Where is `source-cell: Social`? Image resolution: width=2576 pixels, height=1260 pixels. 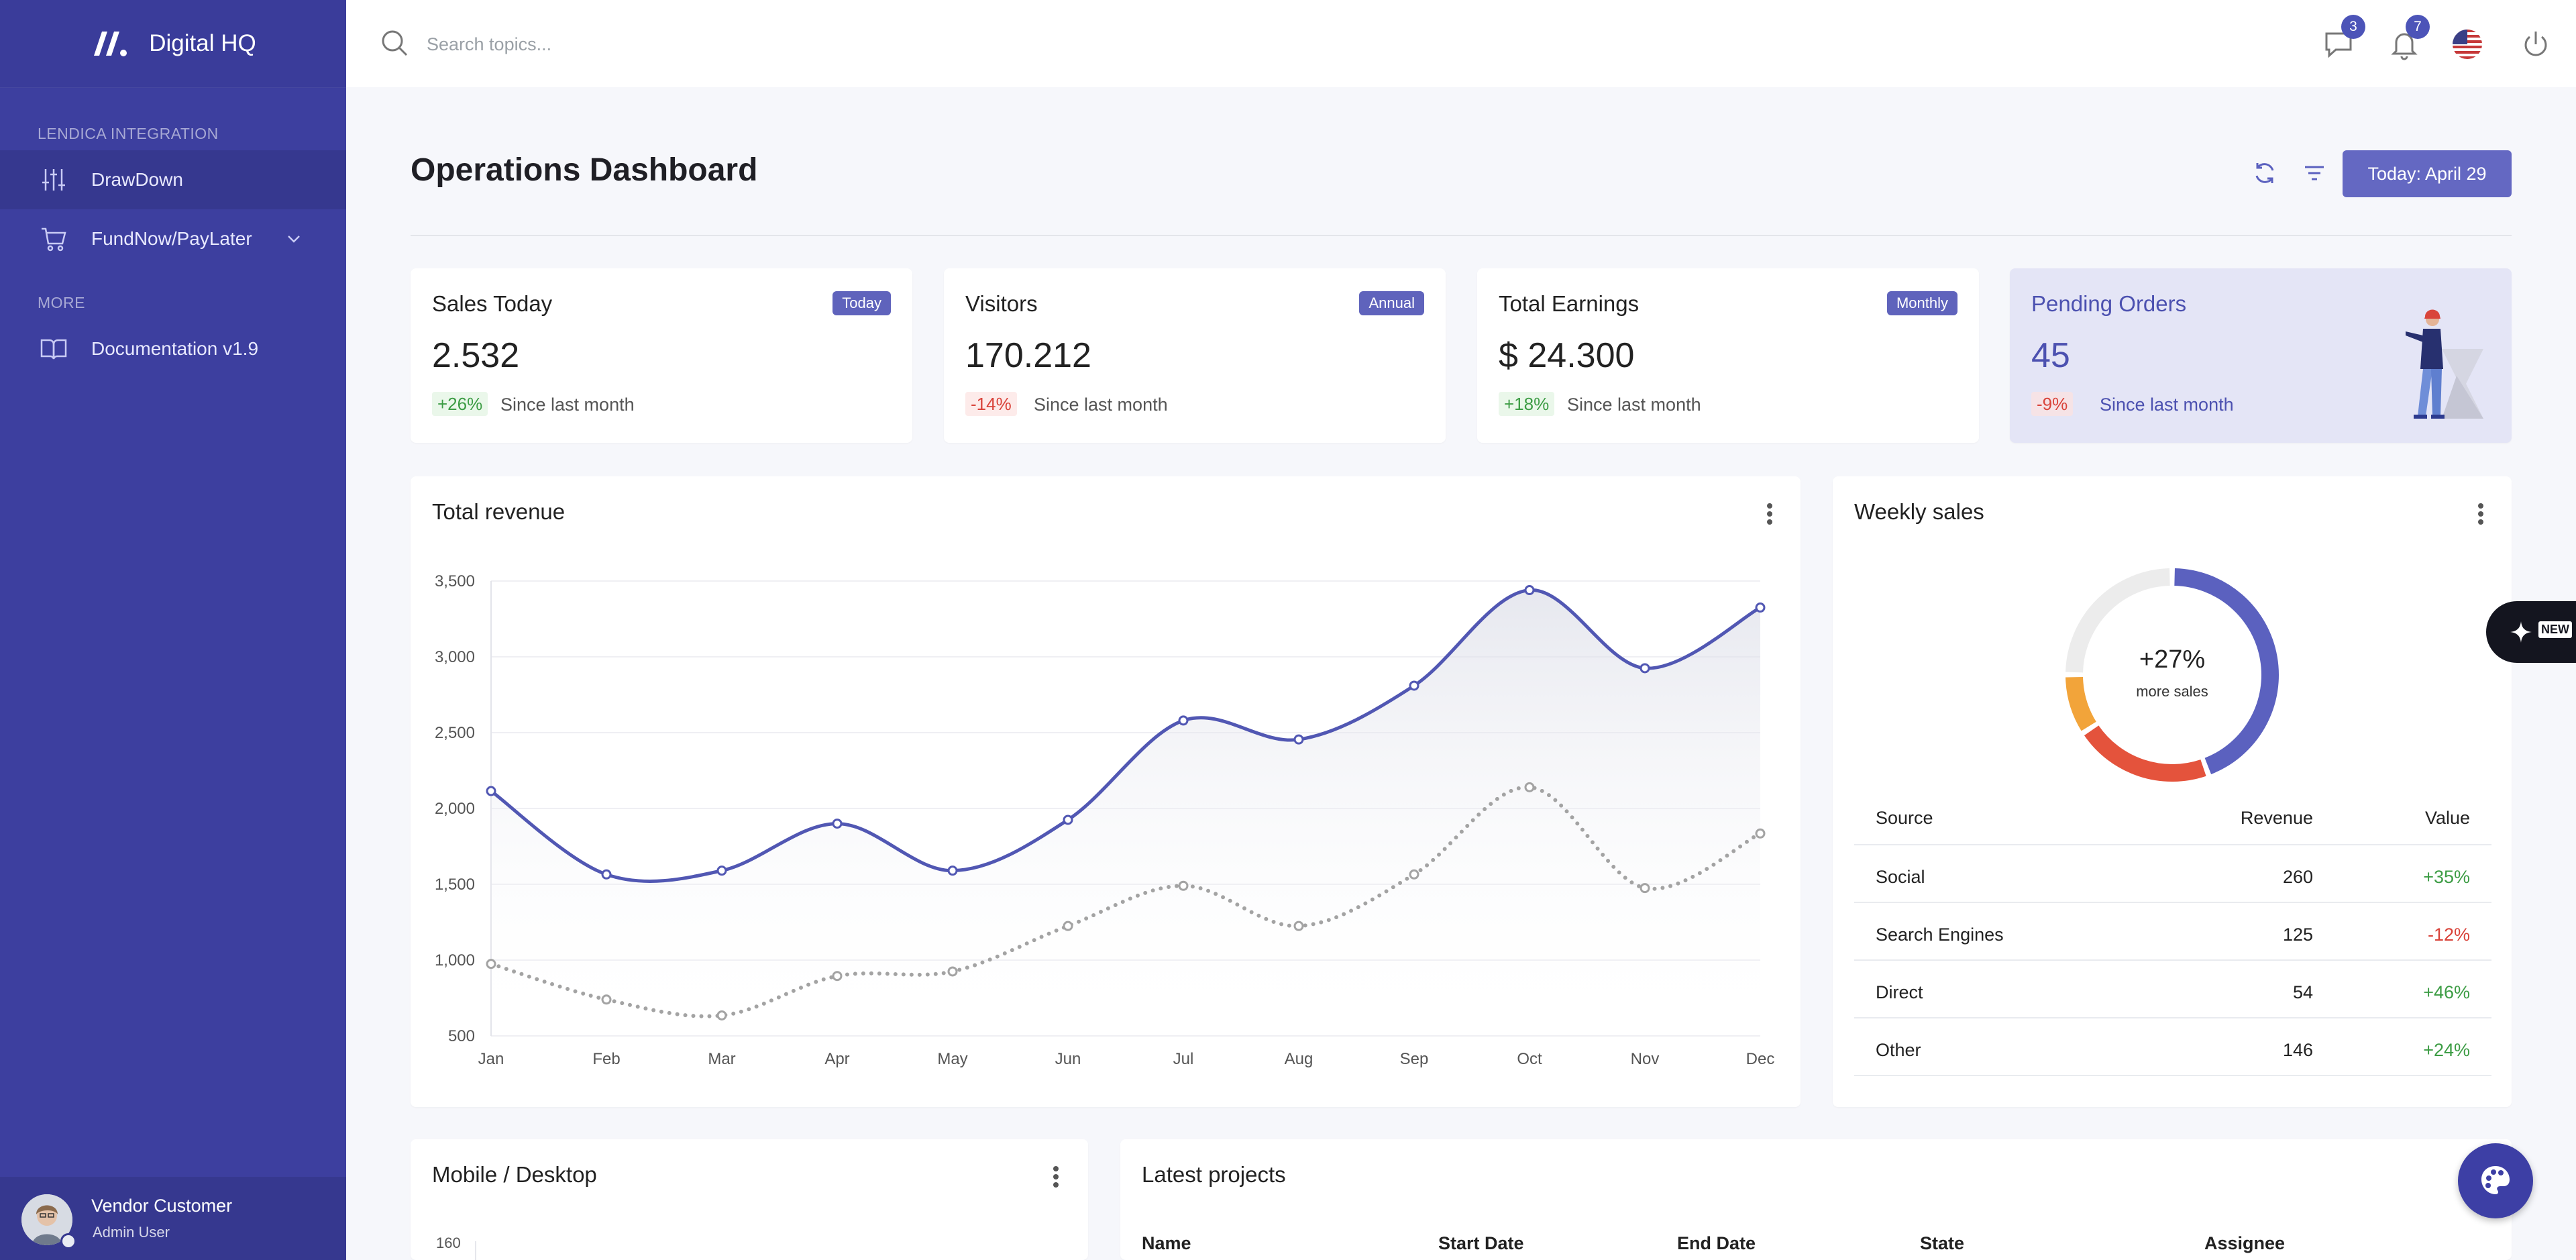
source-cell: Social is located at coordinates (1900, 877).